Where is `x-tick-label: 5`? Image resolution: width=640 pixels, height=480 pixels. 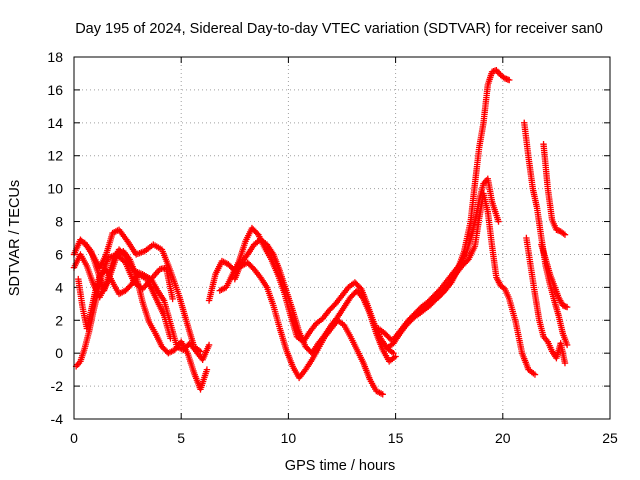 x-tick-label: 5 is located at coordinates (181, 438).